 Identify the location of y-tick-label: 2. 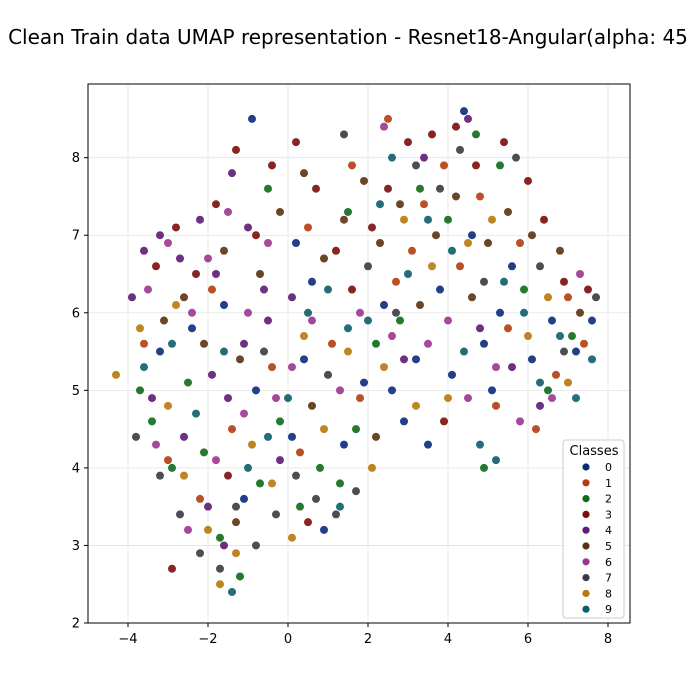
(76, 624).